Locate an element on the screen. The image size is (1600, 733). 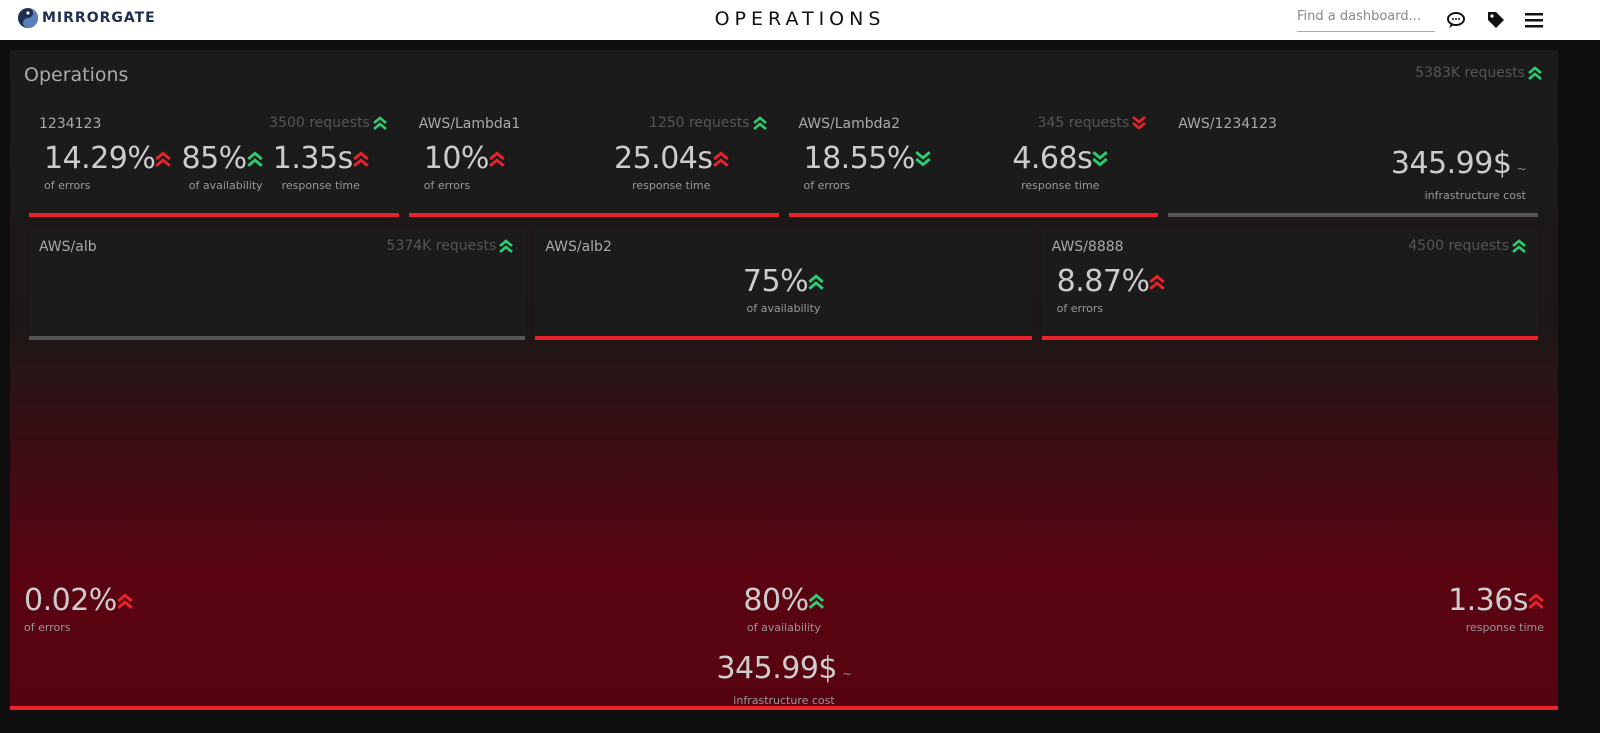
comments-button is located at coordinates (1456, 20).